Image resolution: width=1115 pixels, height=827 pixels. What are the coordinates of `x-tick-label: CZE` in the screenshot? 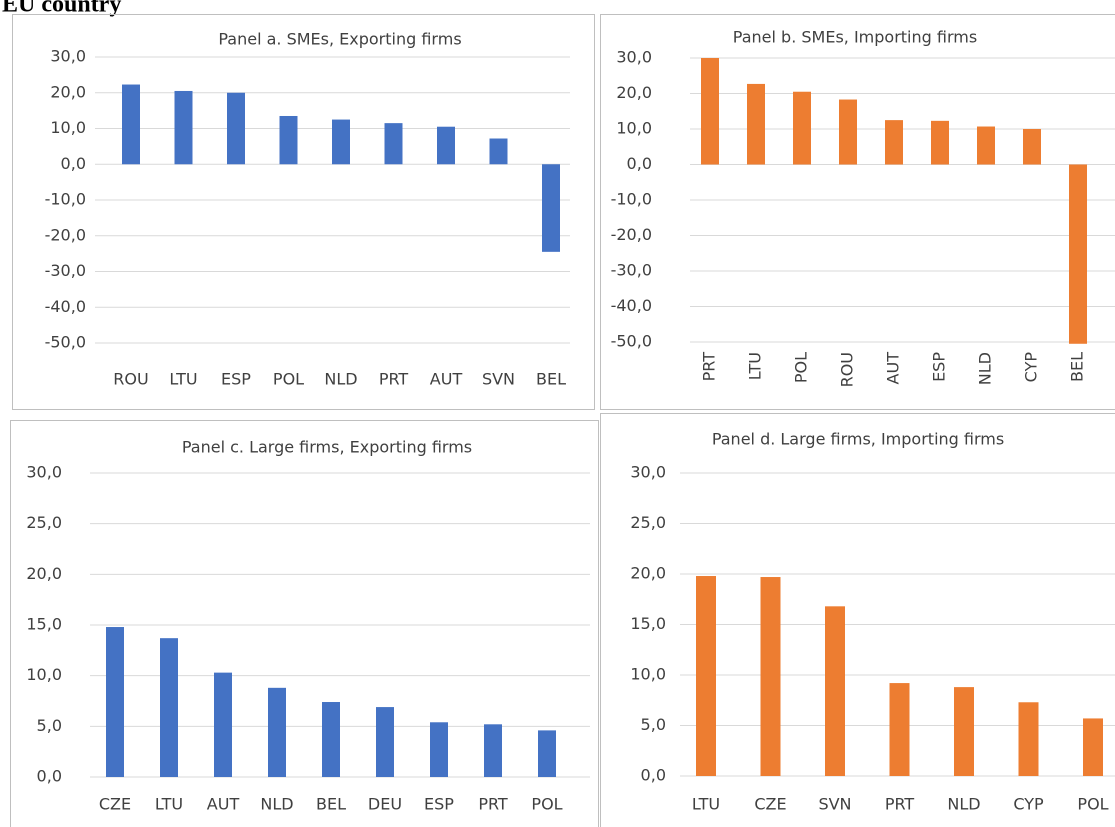 It's located at (770, 804).